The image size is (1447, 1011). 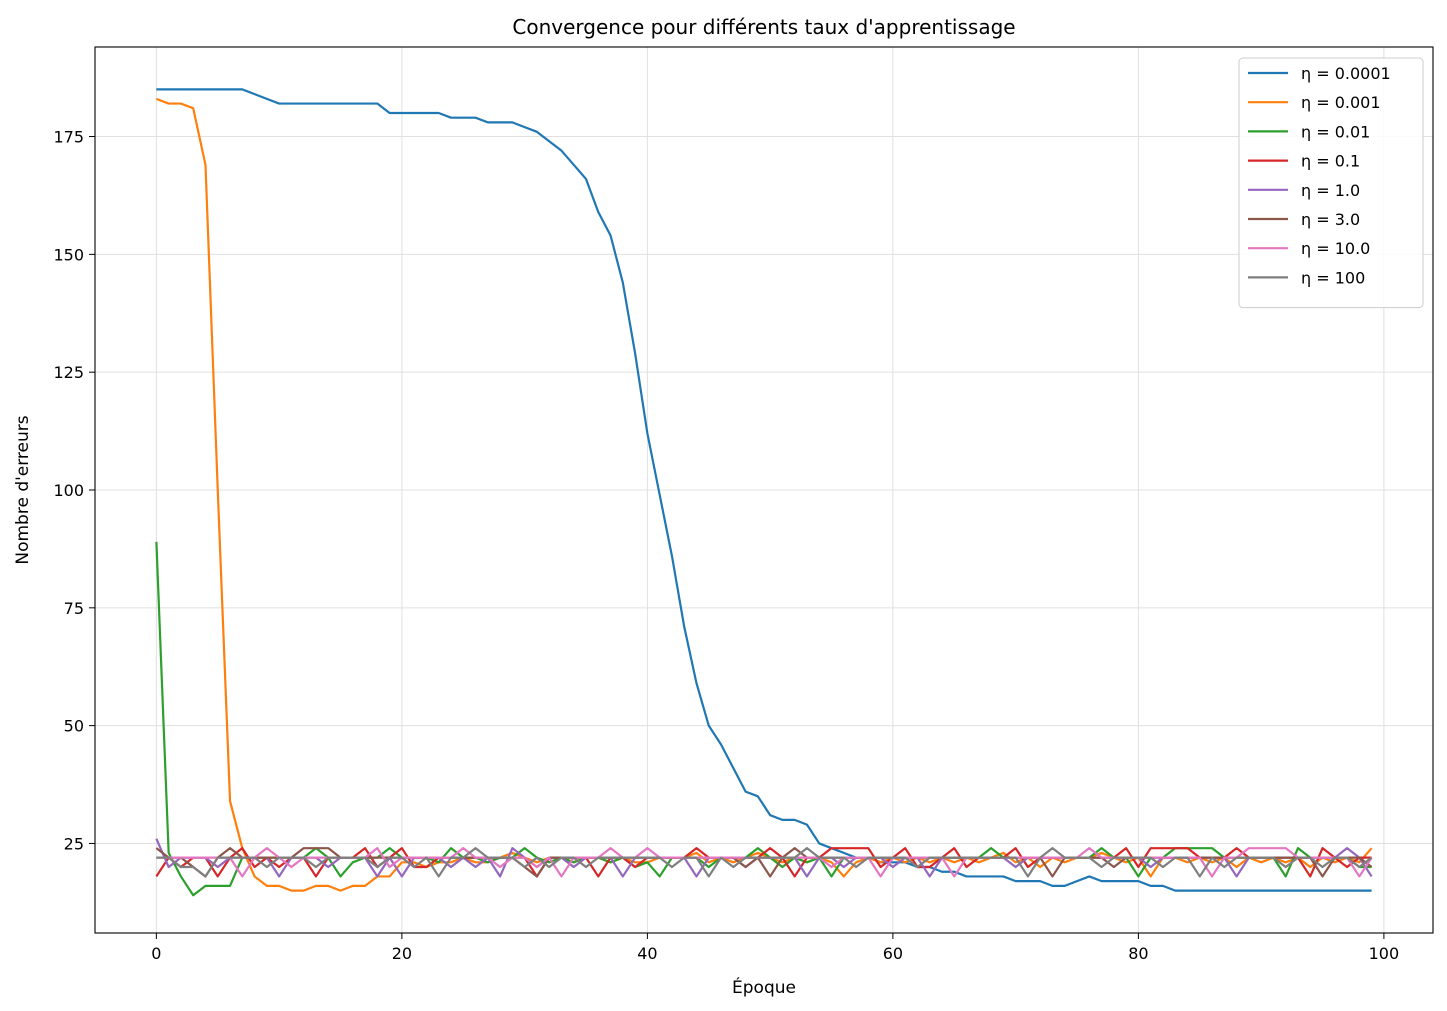 I want to click on legend-label: η = 0.001, so click(x=1341, y=102).